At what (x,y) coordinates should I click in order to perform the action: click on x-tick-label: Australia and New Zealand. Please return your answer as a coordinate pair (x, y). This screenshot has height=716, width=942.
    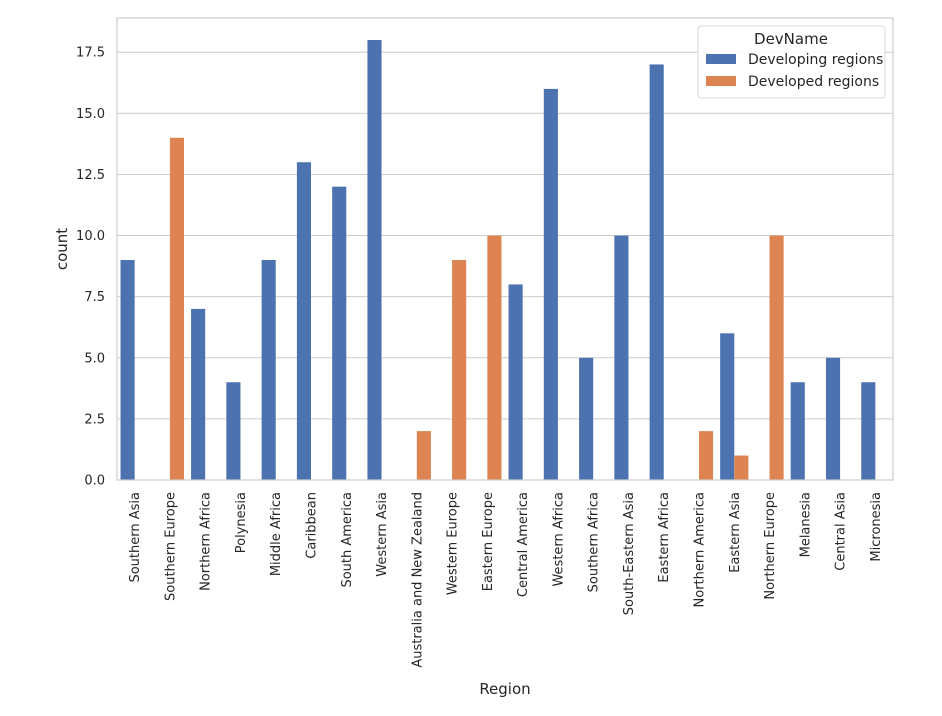
    Looking at the image, I should click on (417, 580).